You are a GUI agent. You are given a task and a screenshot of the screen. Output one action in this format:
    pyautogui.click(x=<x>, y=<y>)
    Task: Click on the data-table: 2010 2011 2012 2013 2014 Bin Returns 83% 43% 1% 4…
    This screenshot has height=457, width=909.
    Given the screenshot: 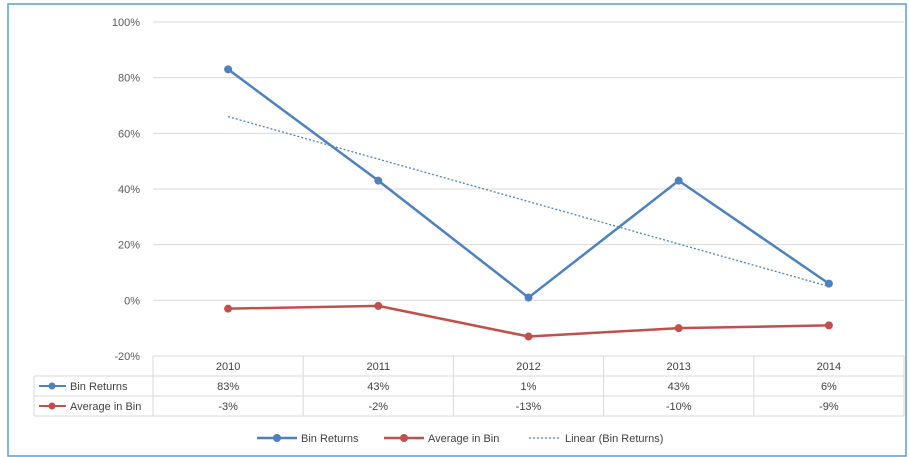 What is the action you would take?
    pyautogui.click(x=469, y=386)
    